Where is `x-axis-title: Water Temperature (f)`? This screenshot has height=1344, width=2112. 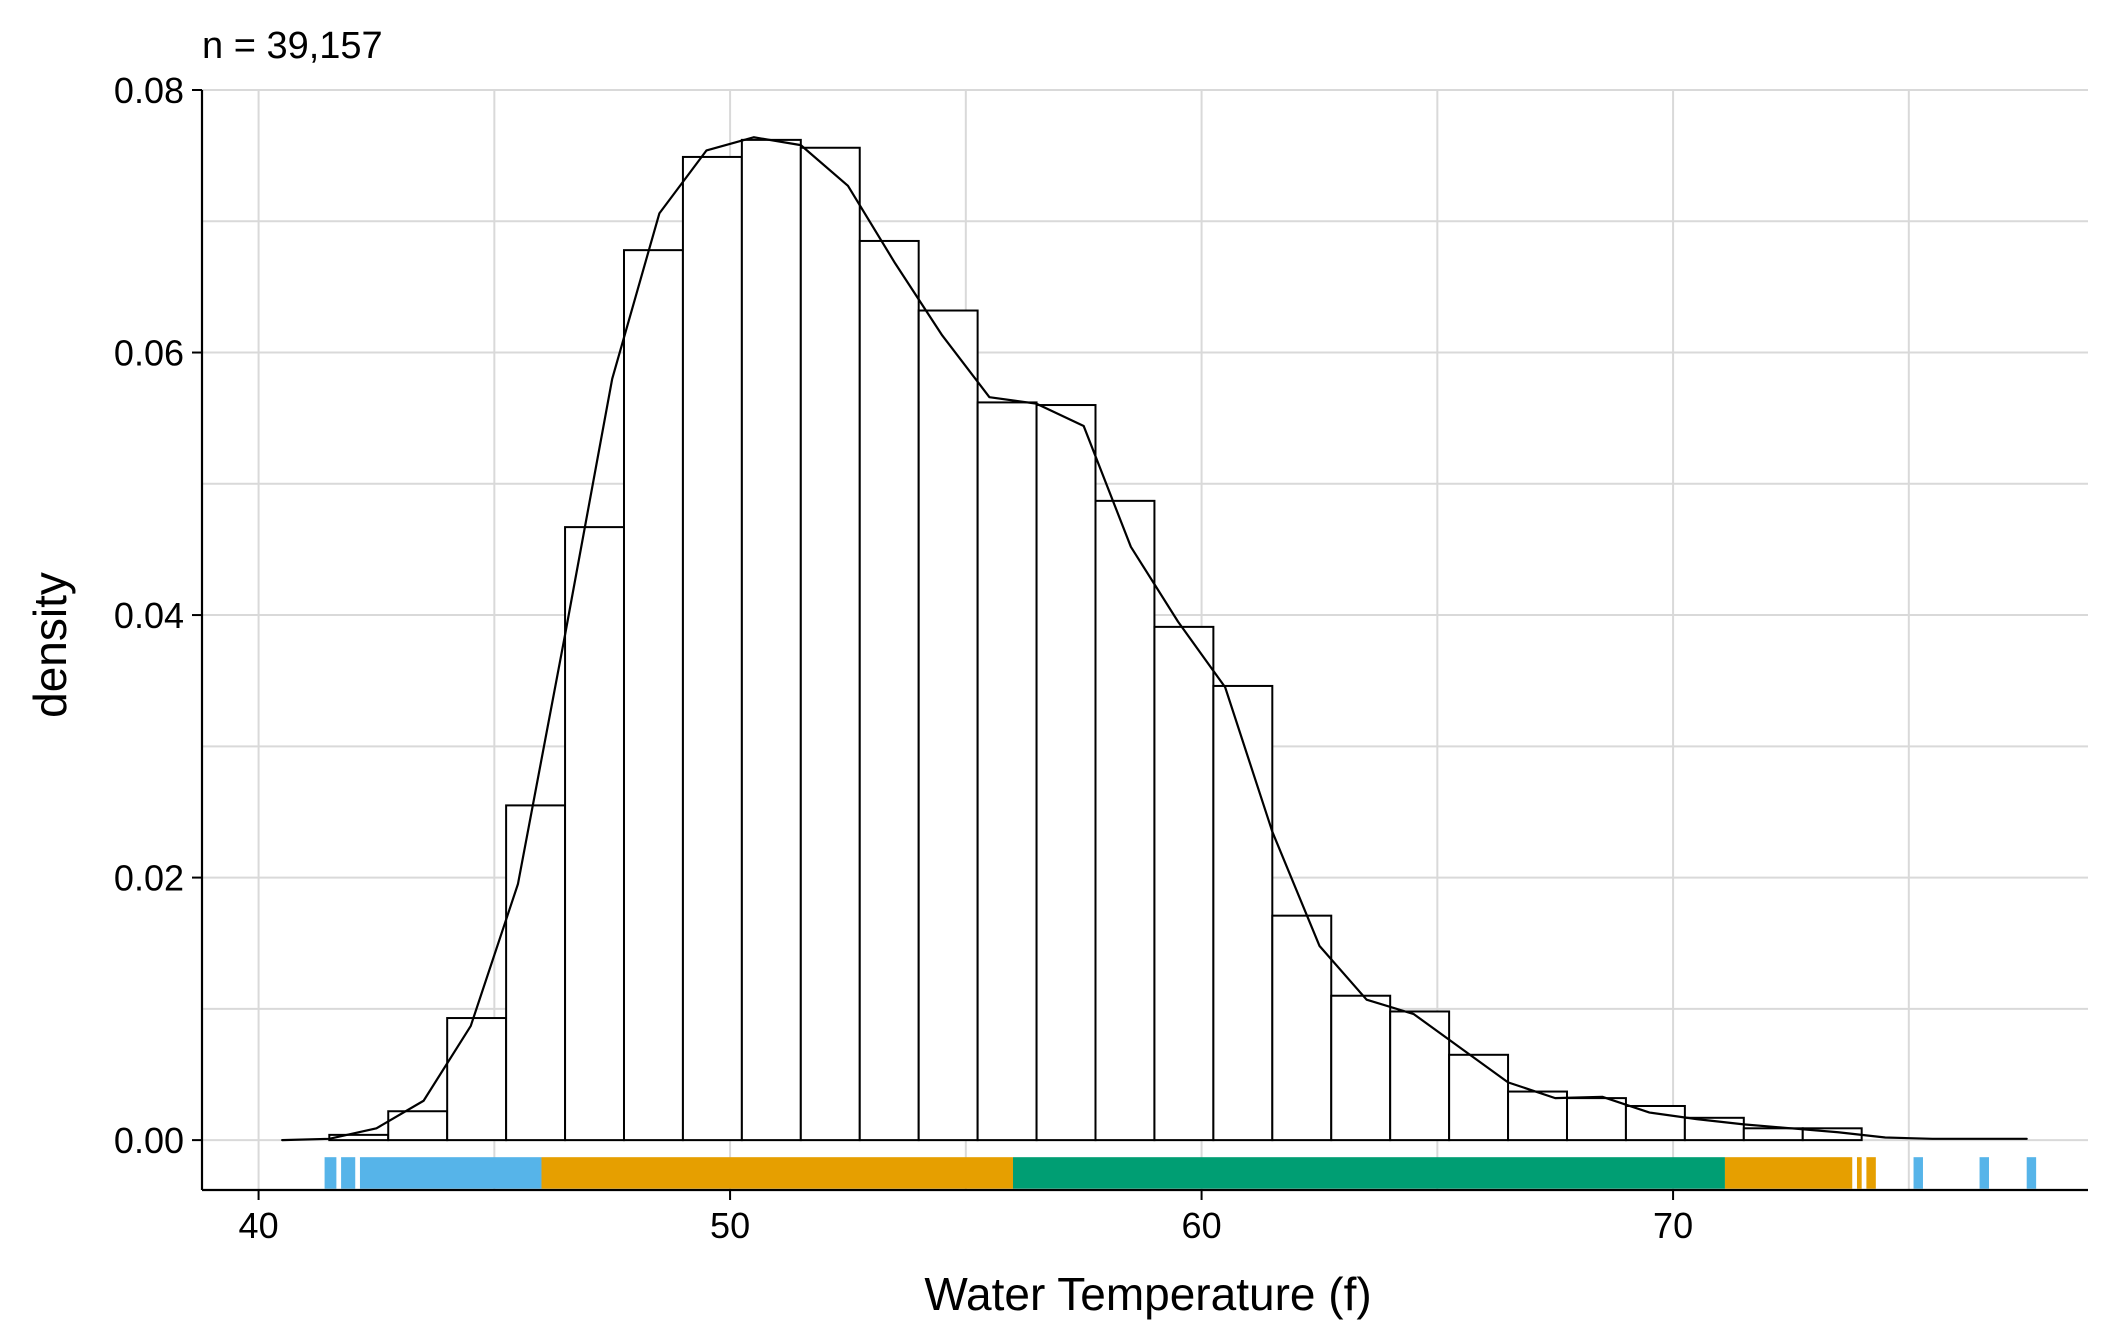
x-axis-title: Water Temperature (f) is located at coordinates (1147, 1294).